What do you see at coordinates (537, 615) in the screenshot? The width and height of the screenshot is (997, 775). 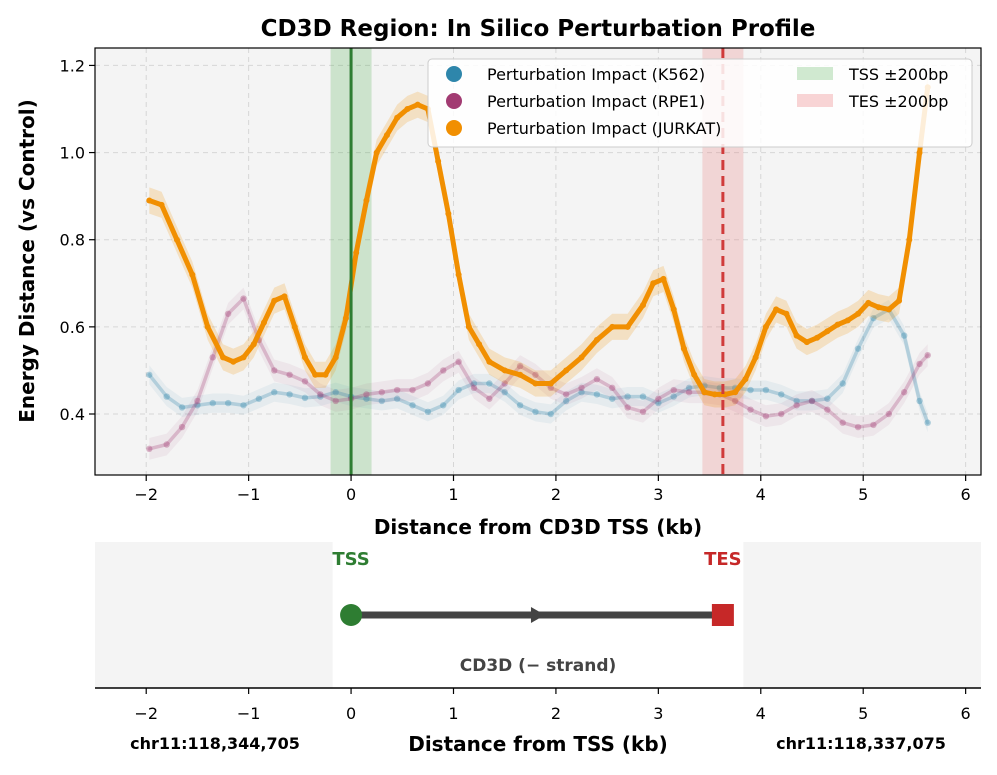 I see `strand-arrow-icon` at bounding box center [537, 615].